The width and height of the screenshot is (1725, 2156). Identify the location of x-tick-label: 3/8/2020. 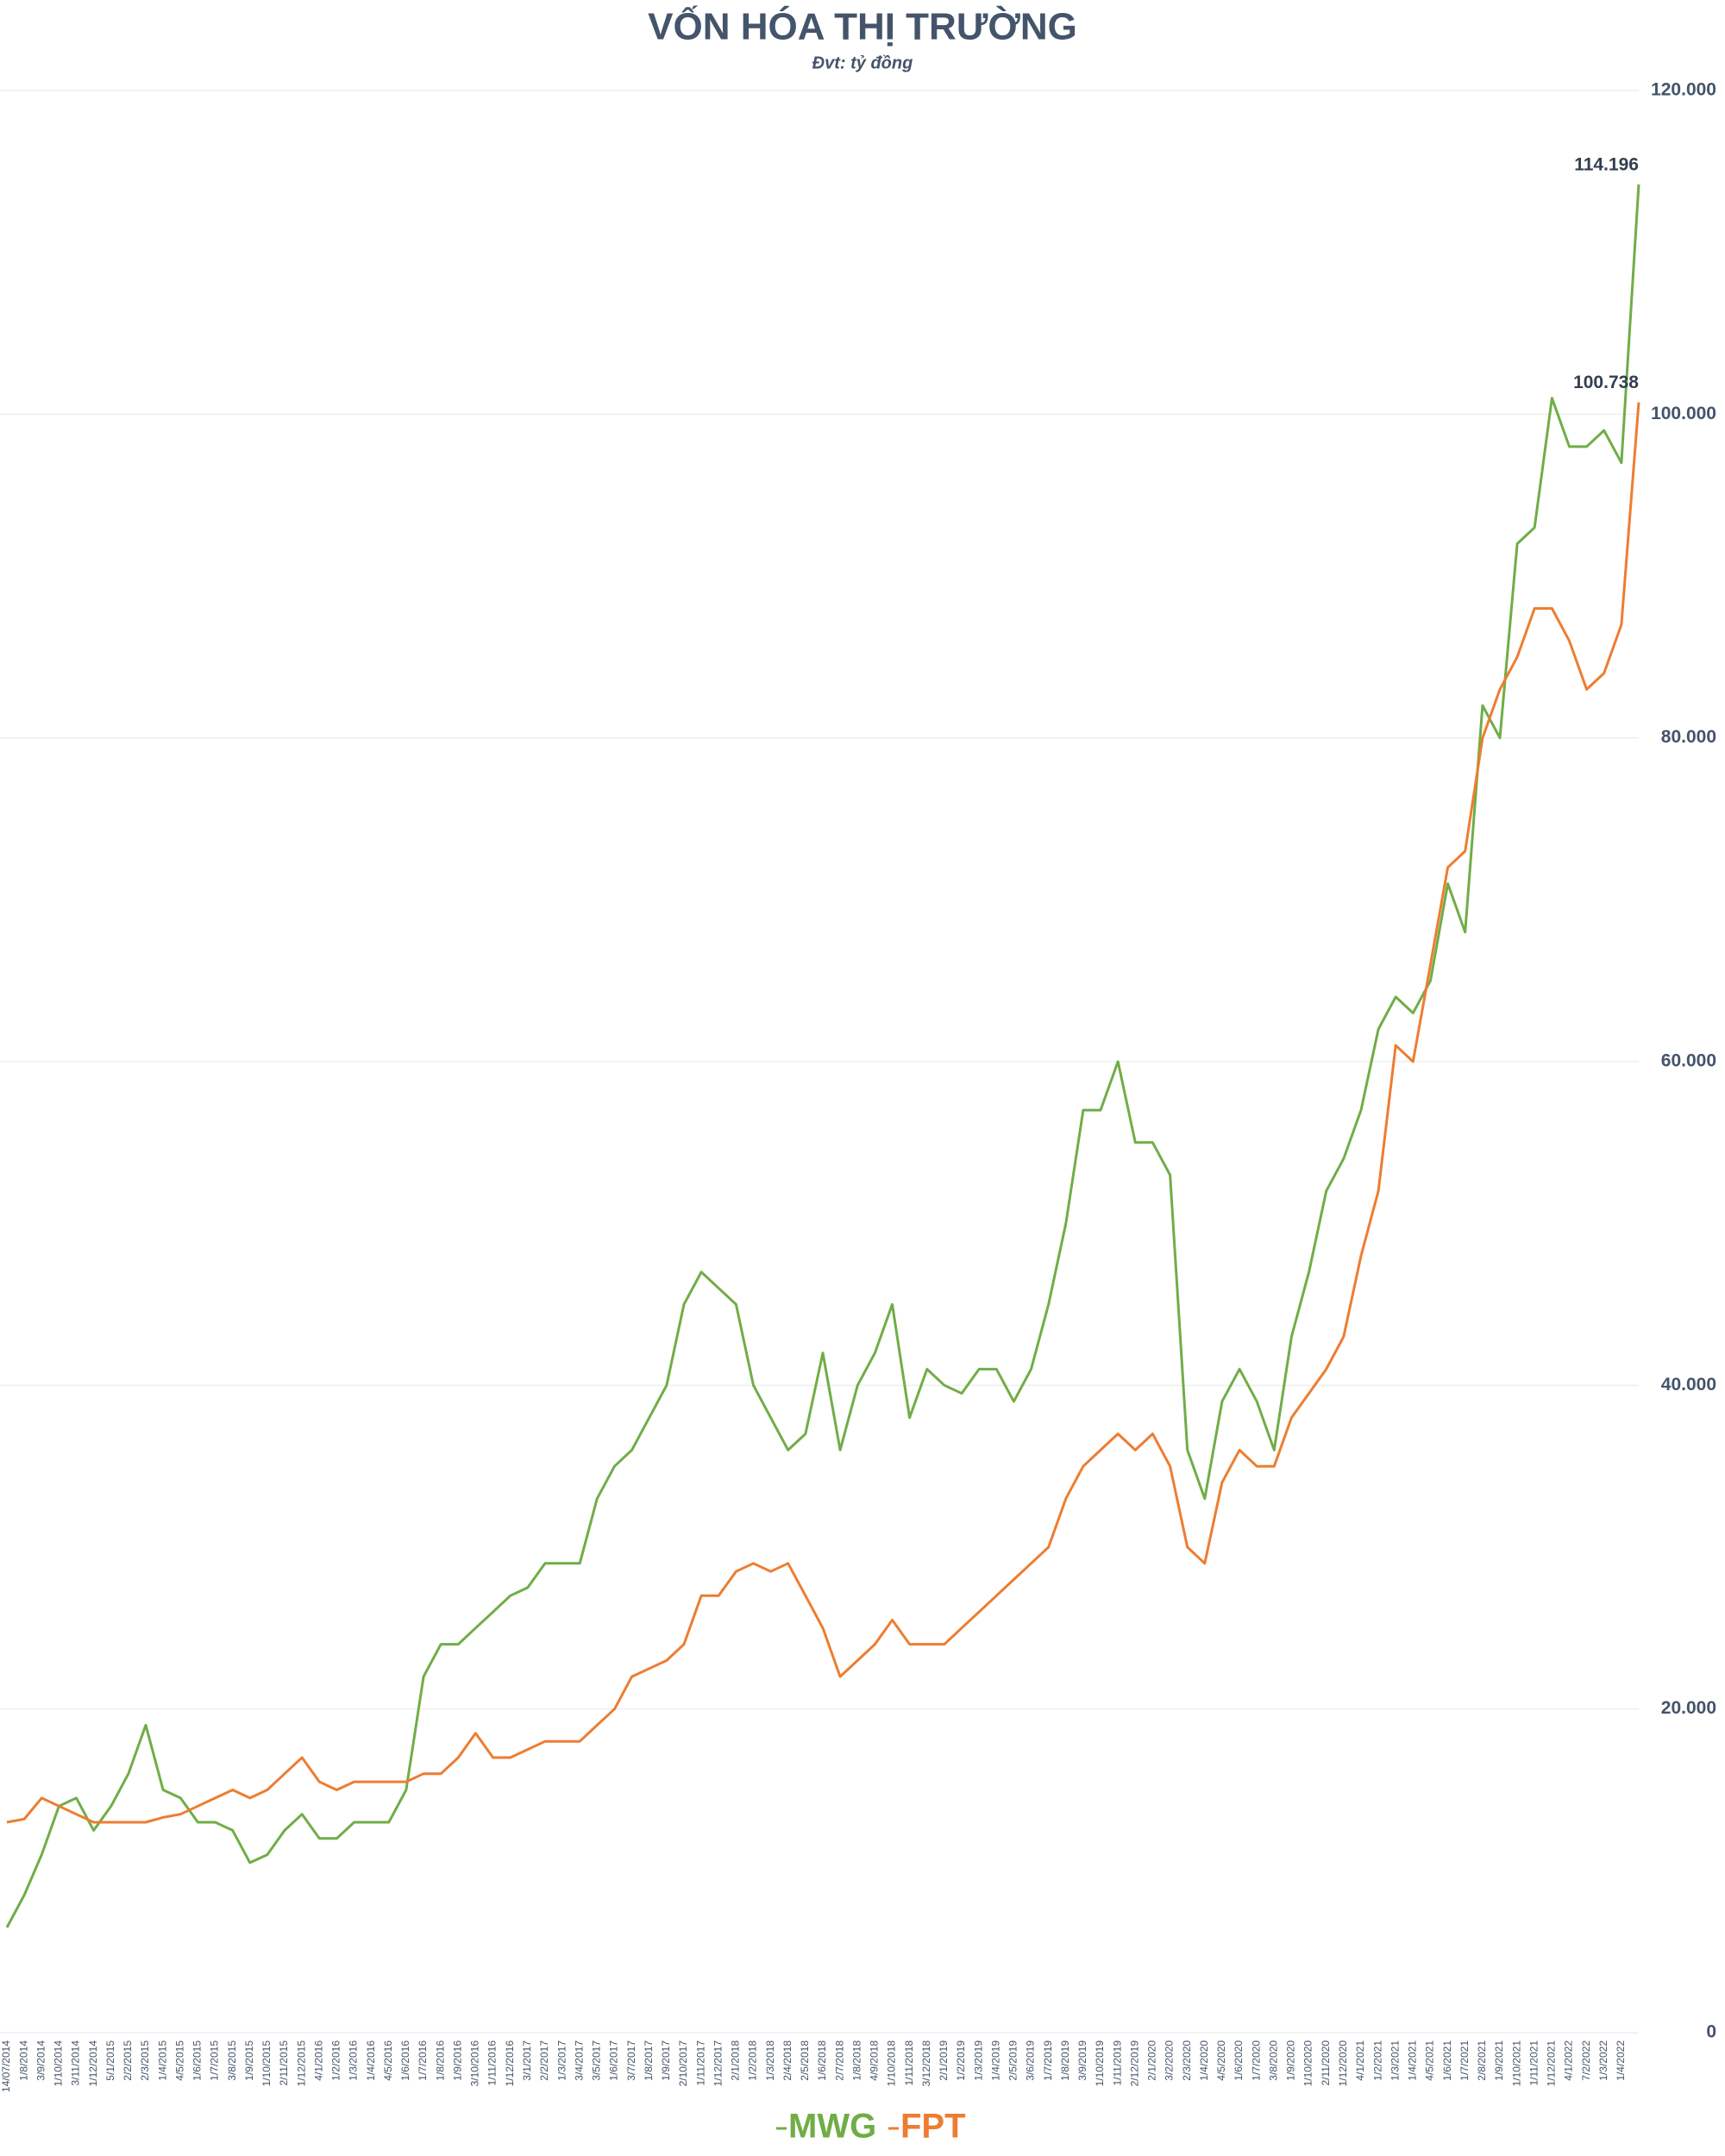
(1273, 2060).